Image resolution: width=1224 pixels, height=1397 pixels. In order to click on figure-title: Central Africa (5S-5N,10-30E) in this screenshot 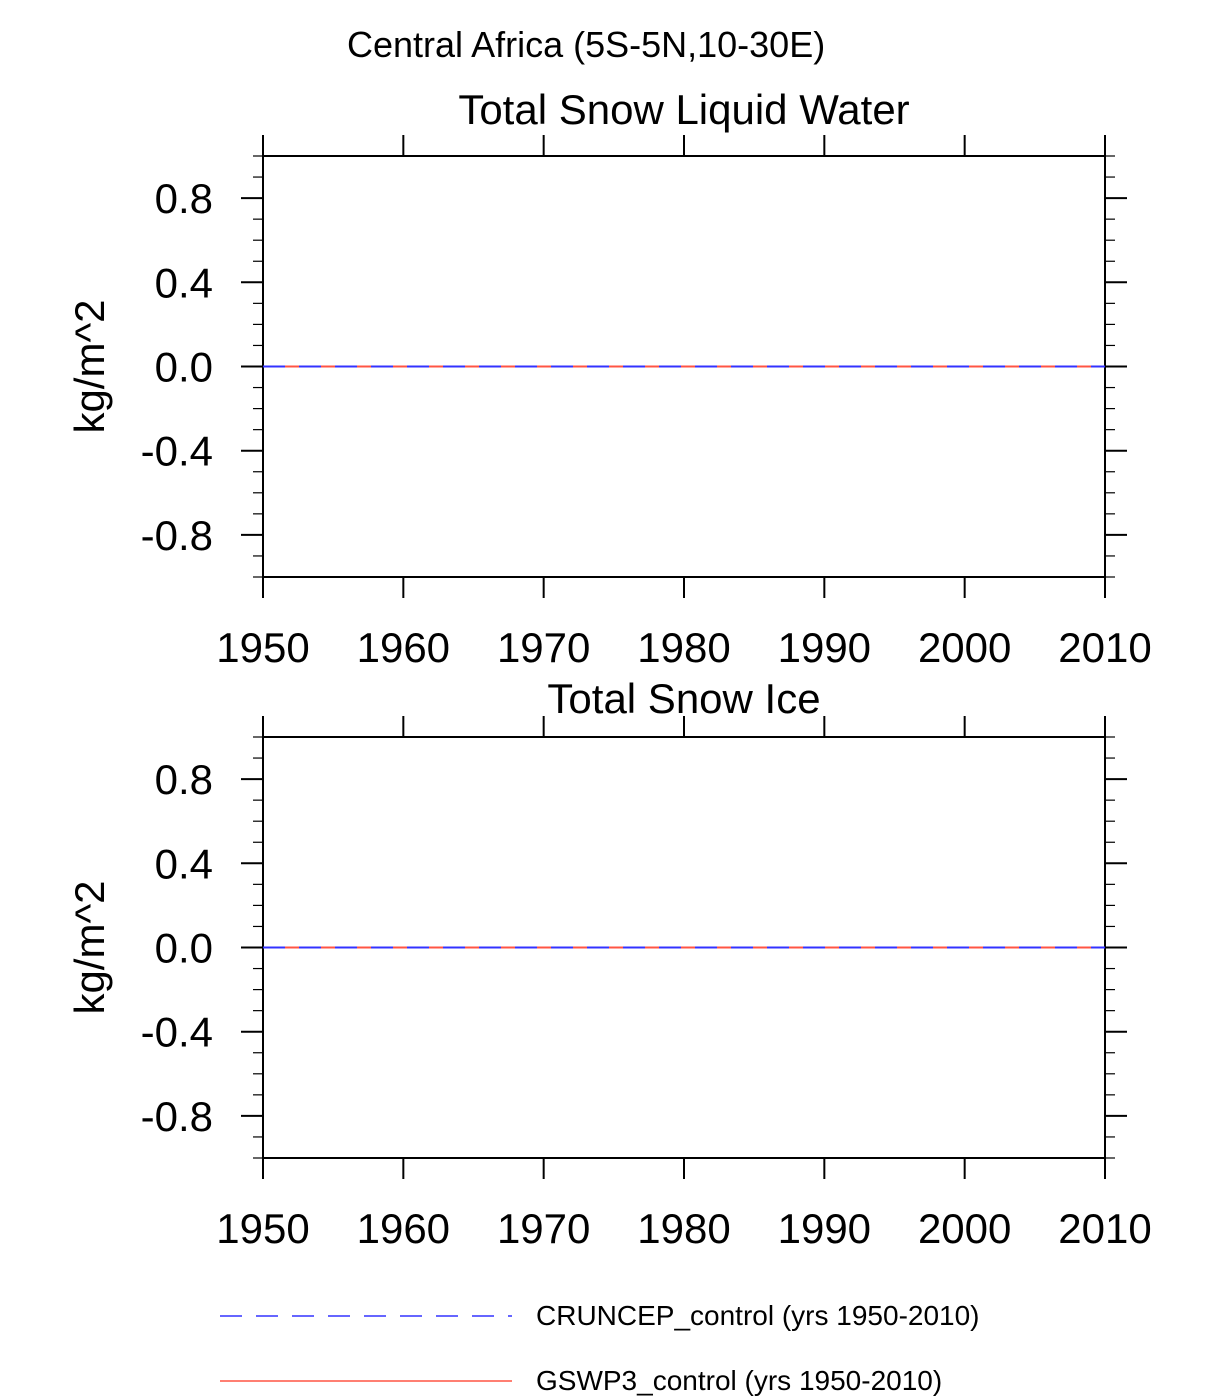, I will do `click(586, 44)`.